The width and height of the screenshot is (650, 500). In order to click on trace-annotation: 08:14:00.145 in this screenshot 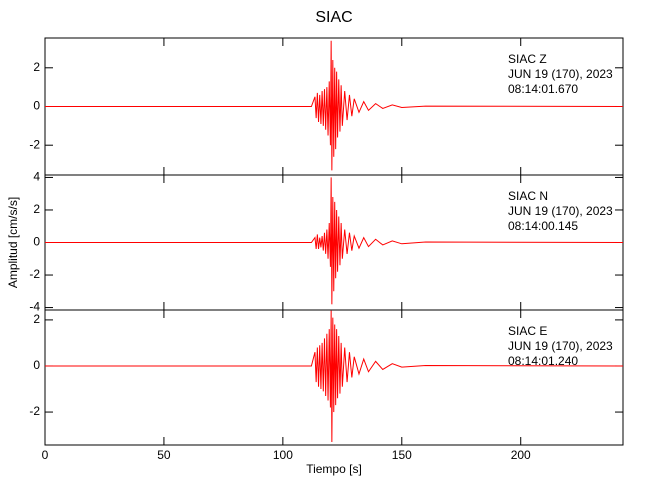, I will do `click(543, 226)`.